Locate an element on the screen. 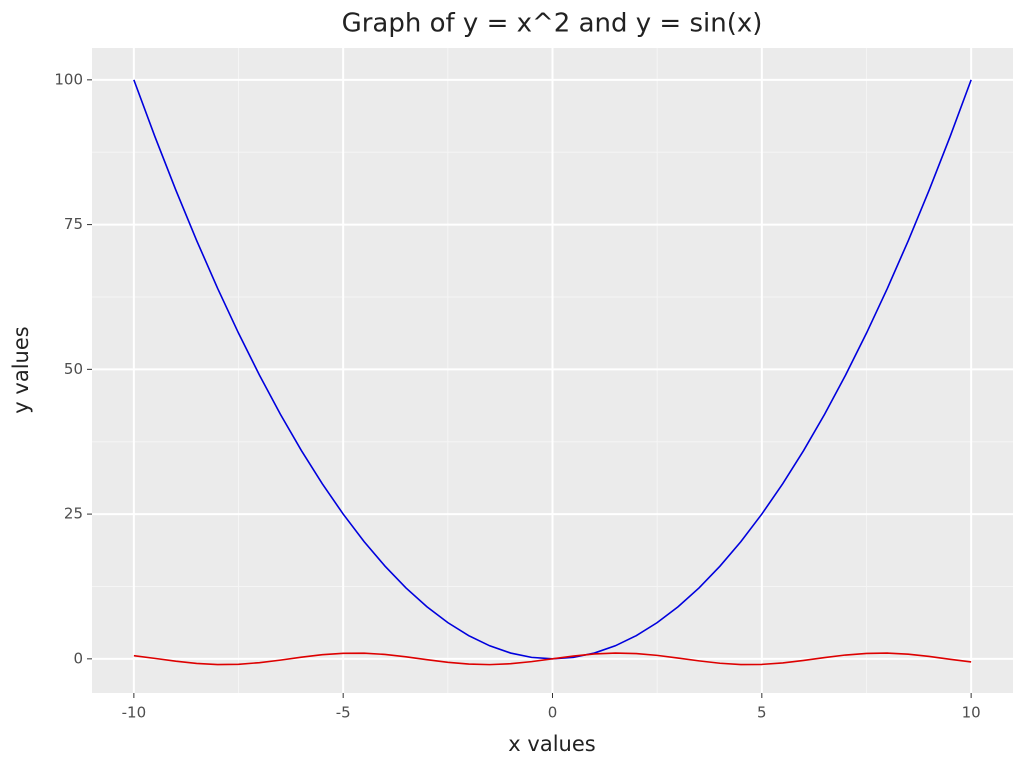 The image size is (1024, 768). y-tick-label: 50 is located at coordinates (73, 369).